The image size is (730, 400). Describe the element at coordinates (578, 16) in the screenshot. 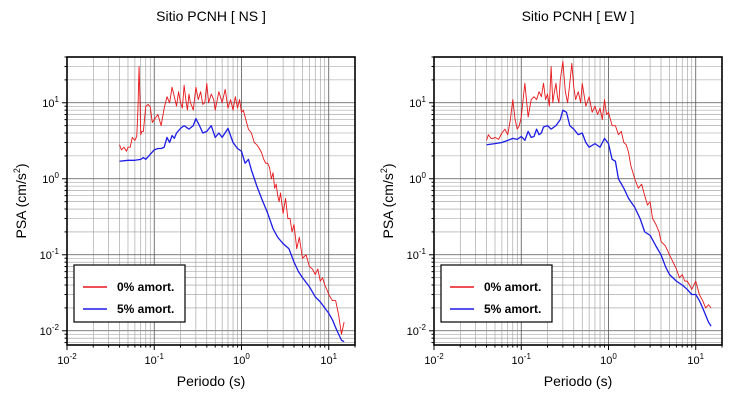

I see `chart-title: Sitio PCNH [ EW ]` at that location.